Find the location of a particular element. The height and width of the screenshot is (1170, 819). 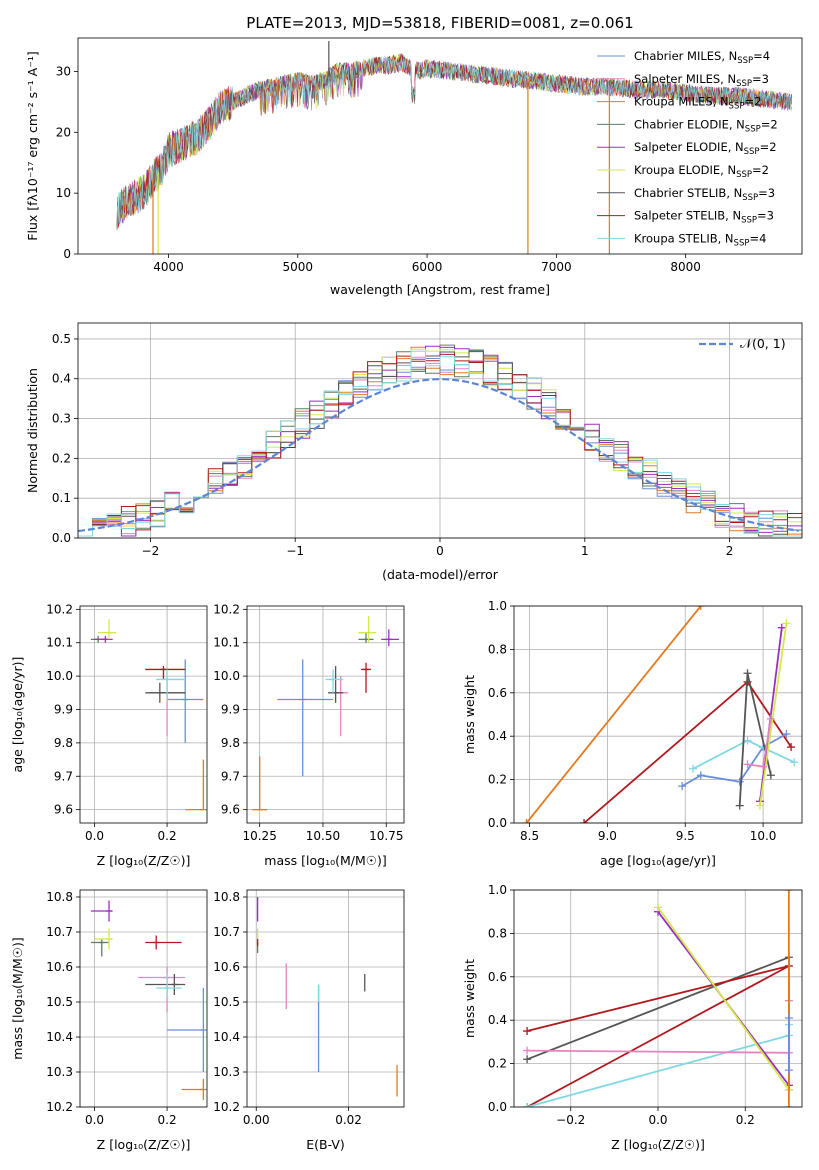

x-tick-label: 7000 is located at coordinates (556, 267).